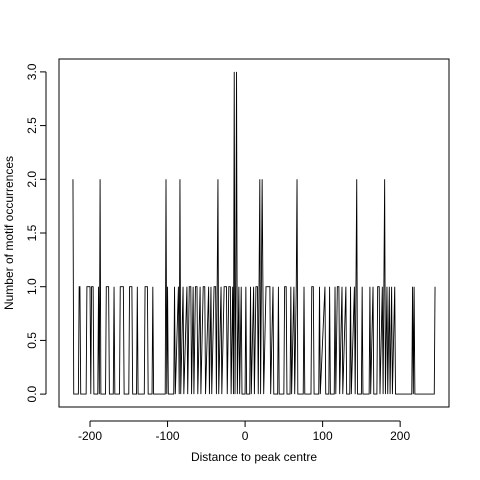  I want to click on x-tick-label: 100, so click(323, 436).